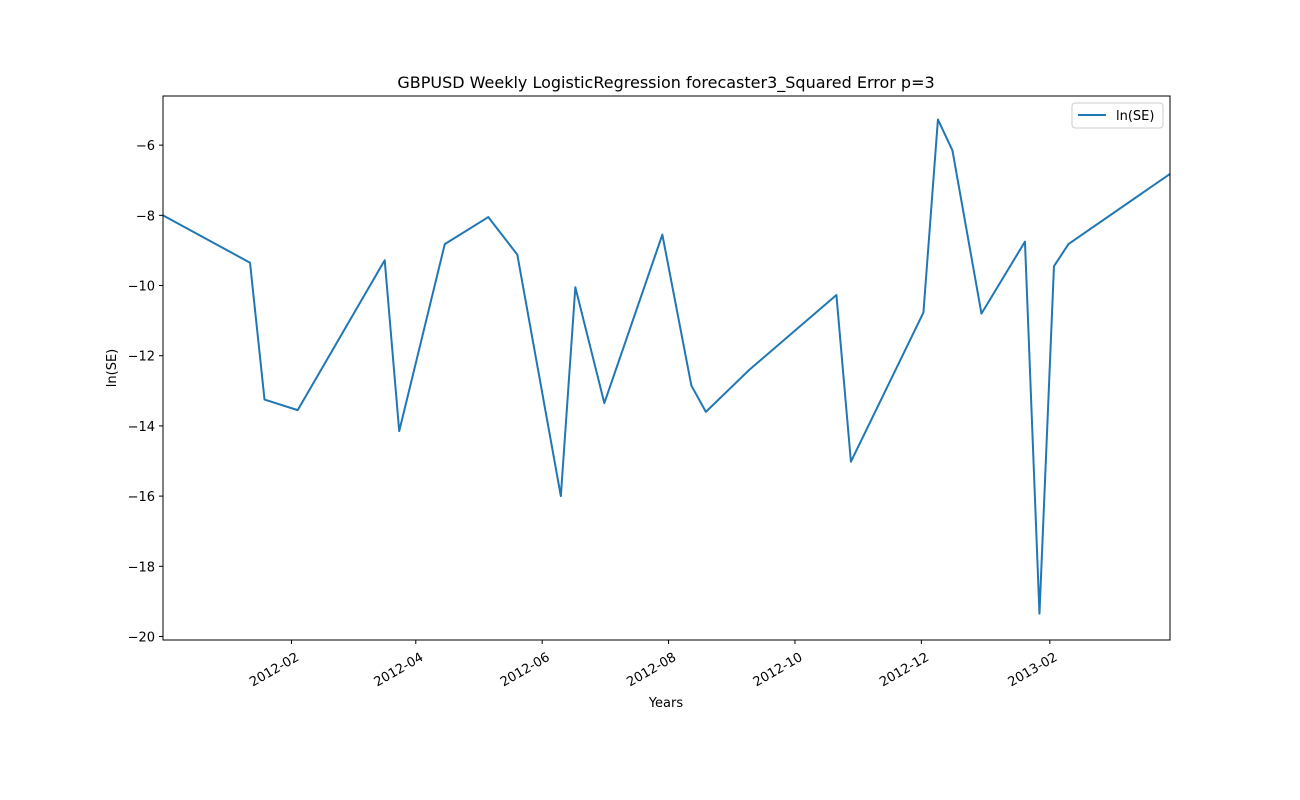 This screenshot has width=1300, height=800. I want to click on y-axis: −20 −18 −16 −14 −12 −10 −8 −6, so click(145, 392).